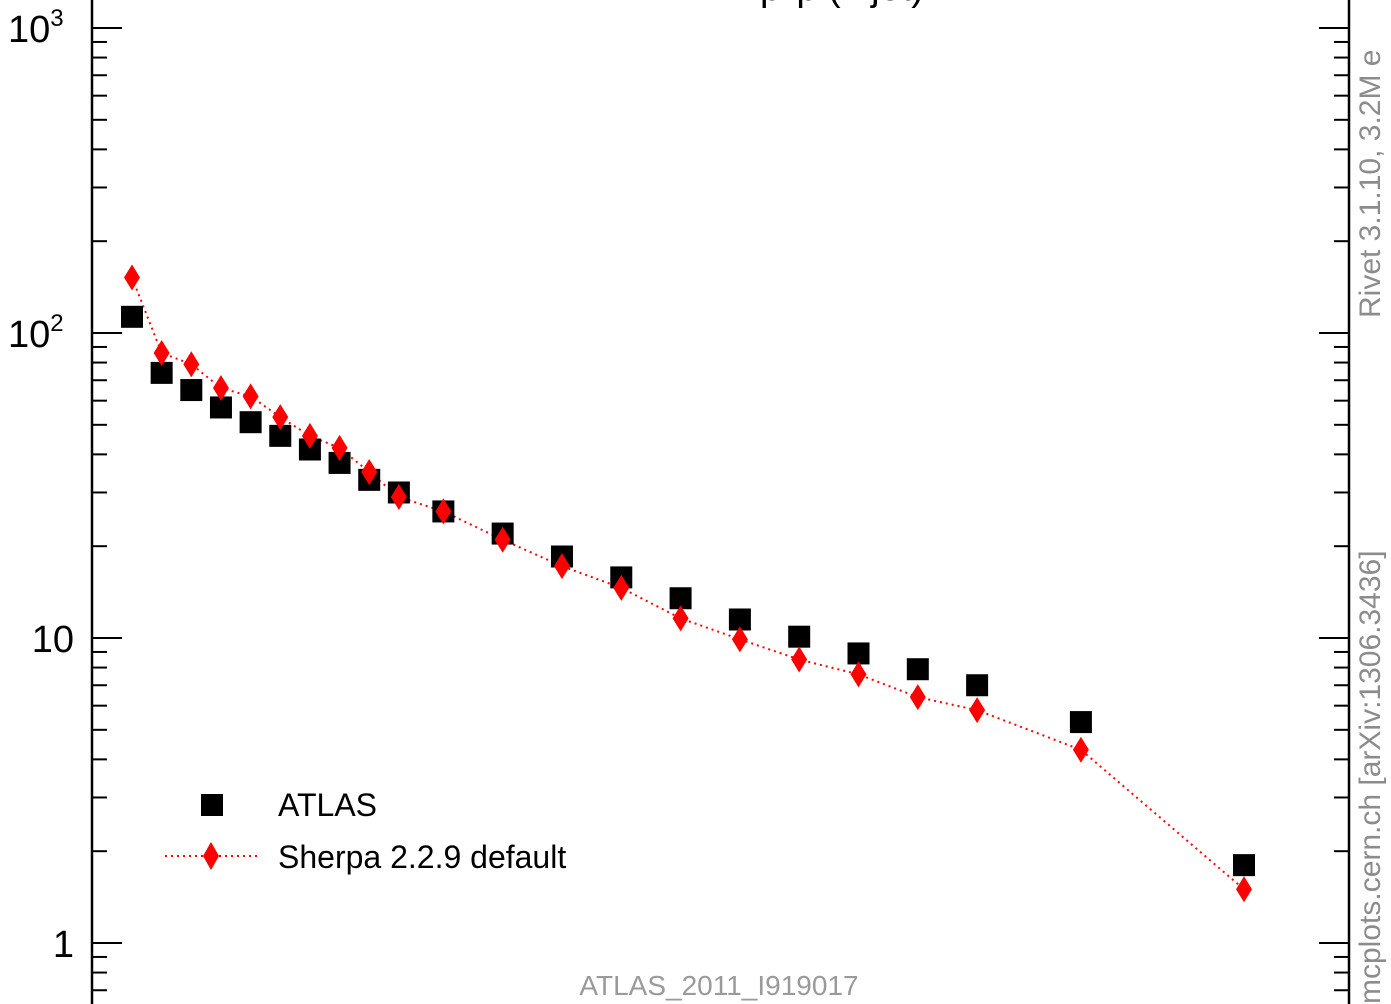 The height and width of the screenshot is (1004, 1391). I want to click on legend-sherpa-label: Sherpa 2.2.9 default, so click(422, 857).